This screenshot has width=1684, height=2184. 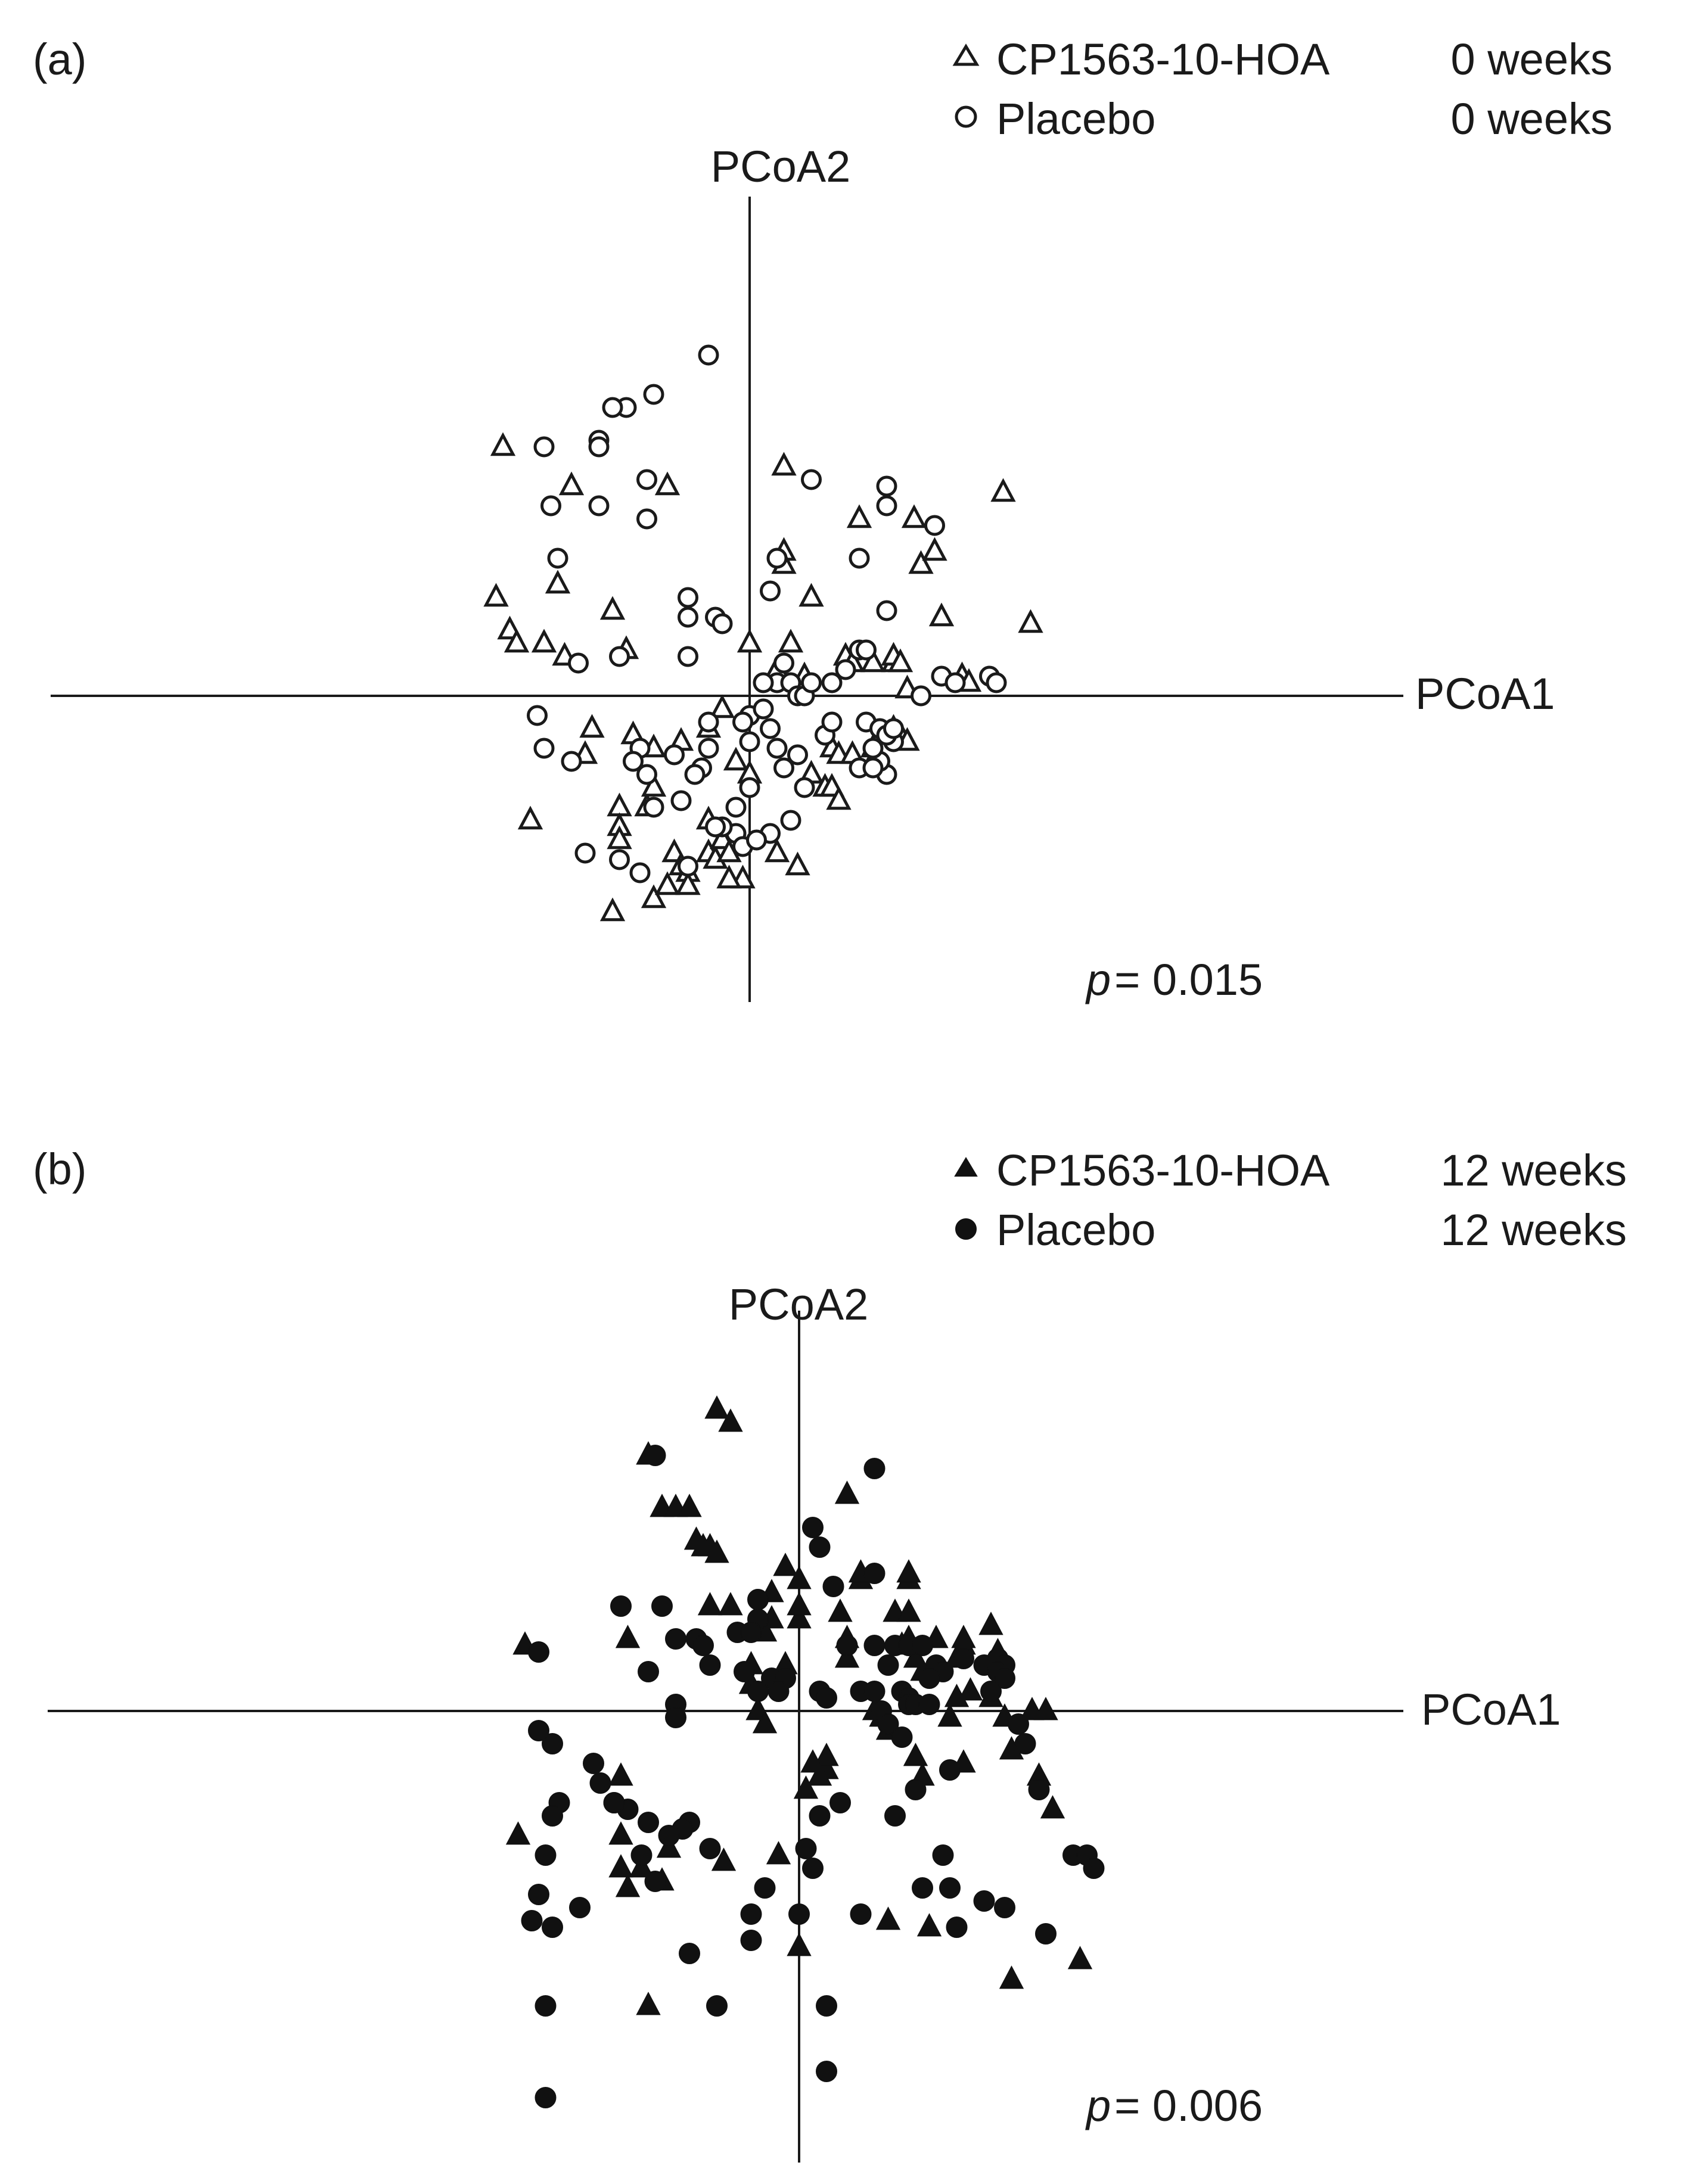 I want to click on panel-b-label: (b), so click(x=59, y=1169).